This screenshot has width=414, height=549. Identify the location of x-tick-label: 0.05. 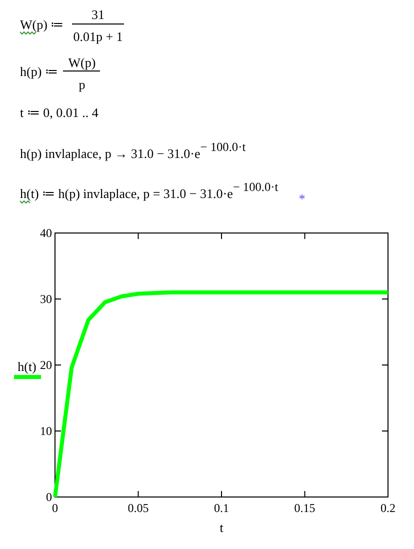
(138, 508).